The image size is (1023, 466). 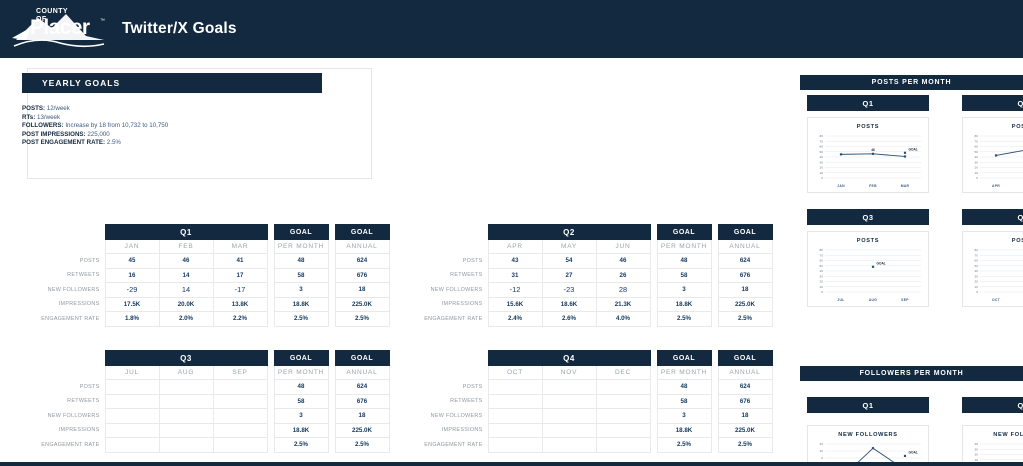 What do you see at coordinates (362, 261) in the screenshot?
I see `goal-annual-cell: 624` at bounding box center [362, 261].